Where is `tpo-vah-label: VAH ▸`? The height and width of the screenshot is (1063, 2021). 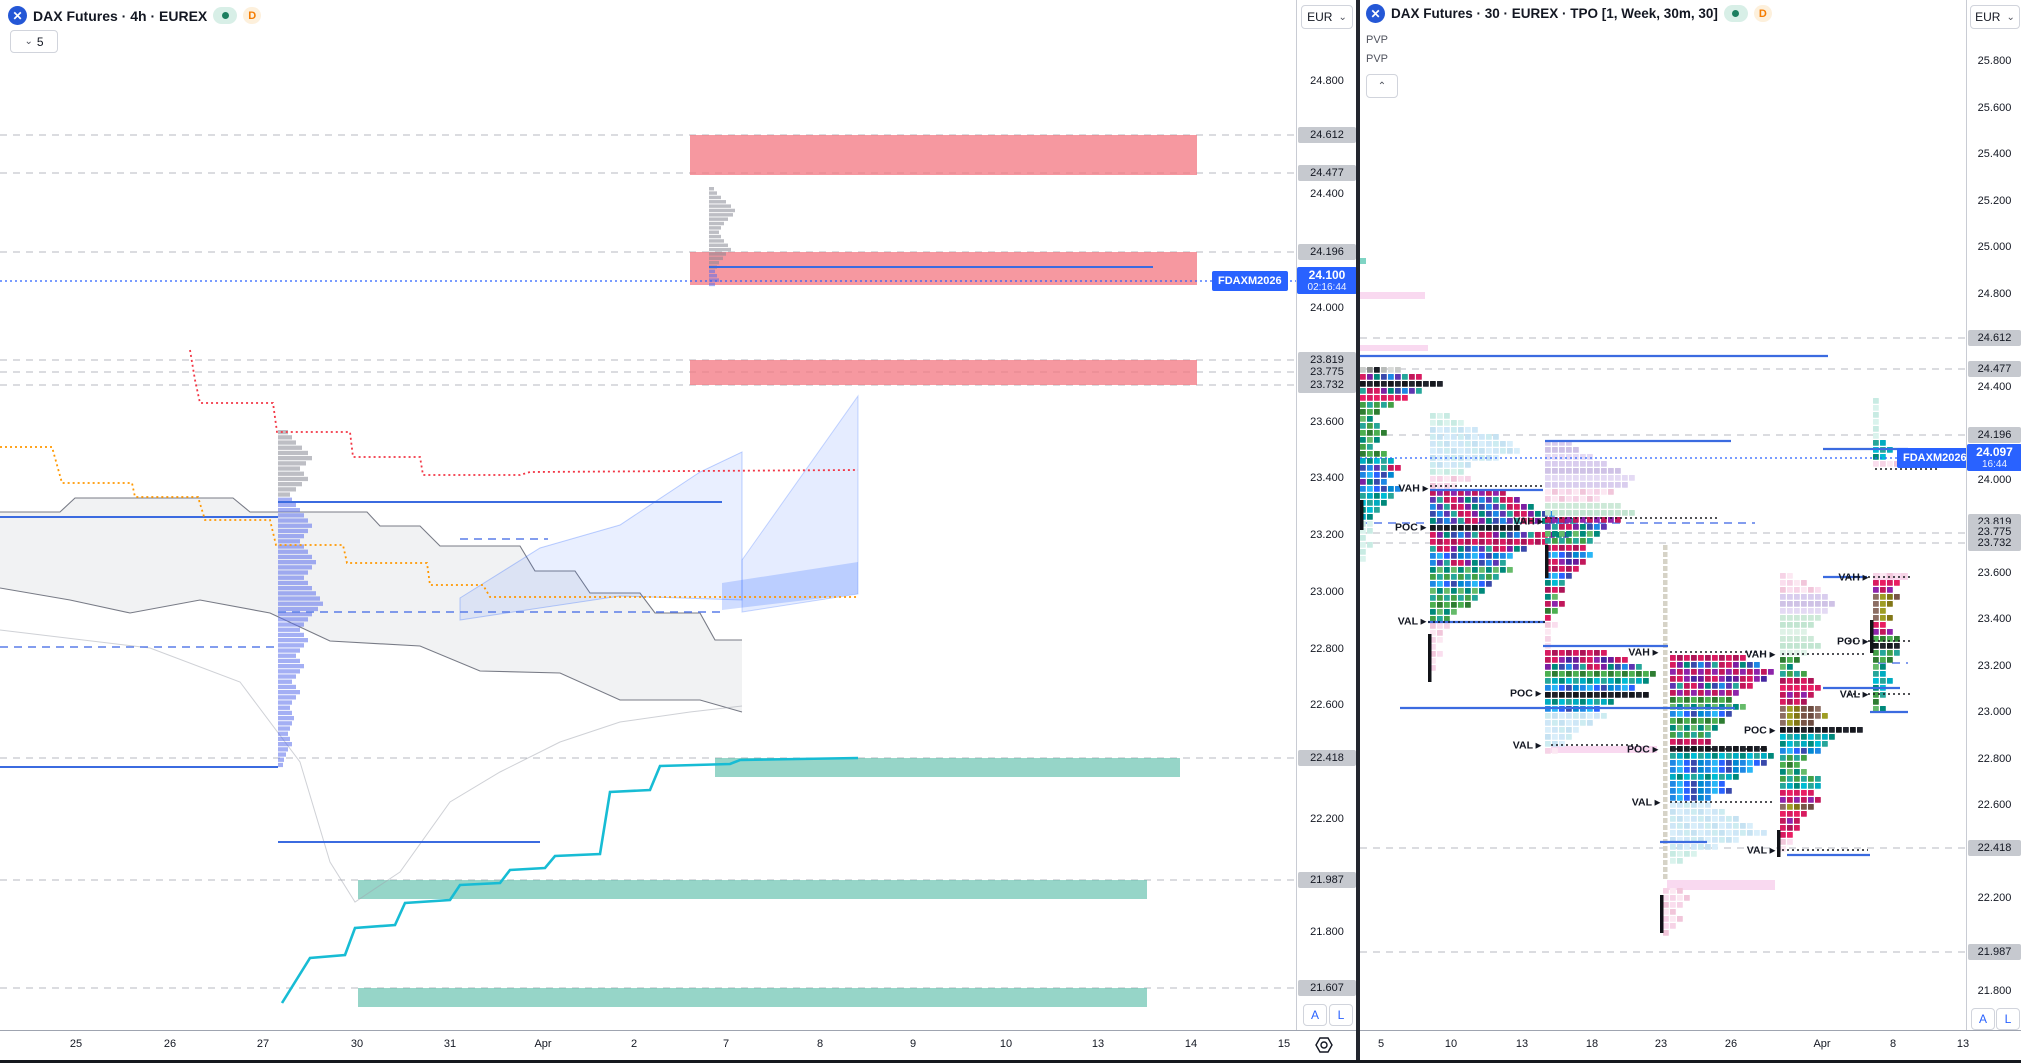 tpo-vah-label: VAH ▸ is located at coordinates (1760, 655).